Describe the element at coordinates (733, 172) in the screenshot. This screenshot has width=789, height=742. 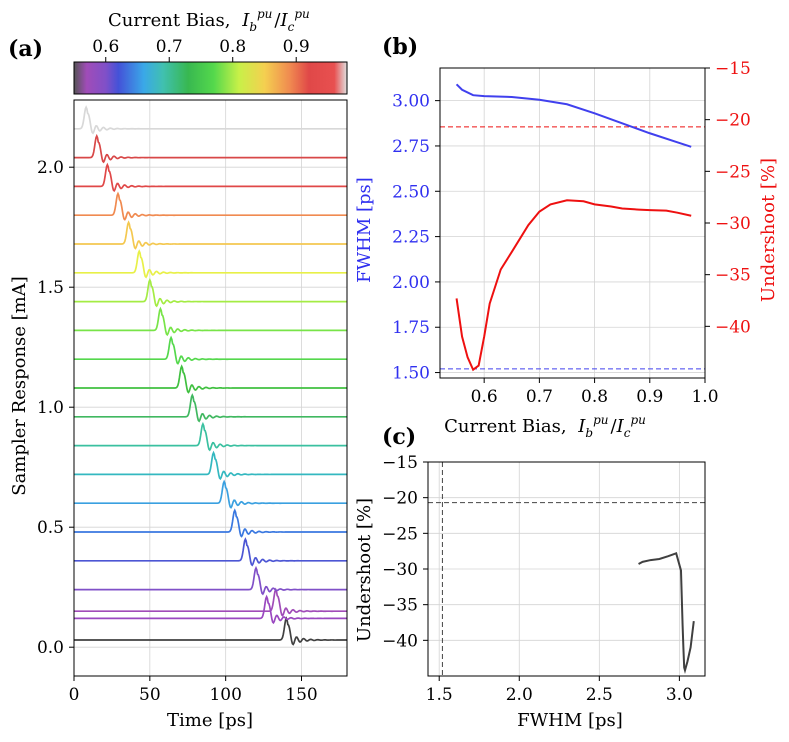
I see `panel-b-y2tick-label: −25` at that location.